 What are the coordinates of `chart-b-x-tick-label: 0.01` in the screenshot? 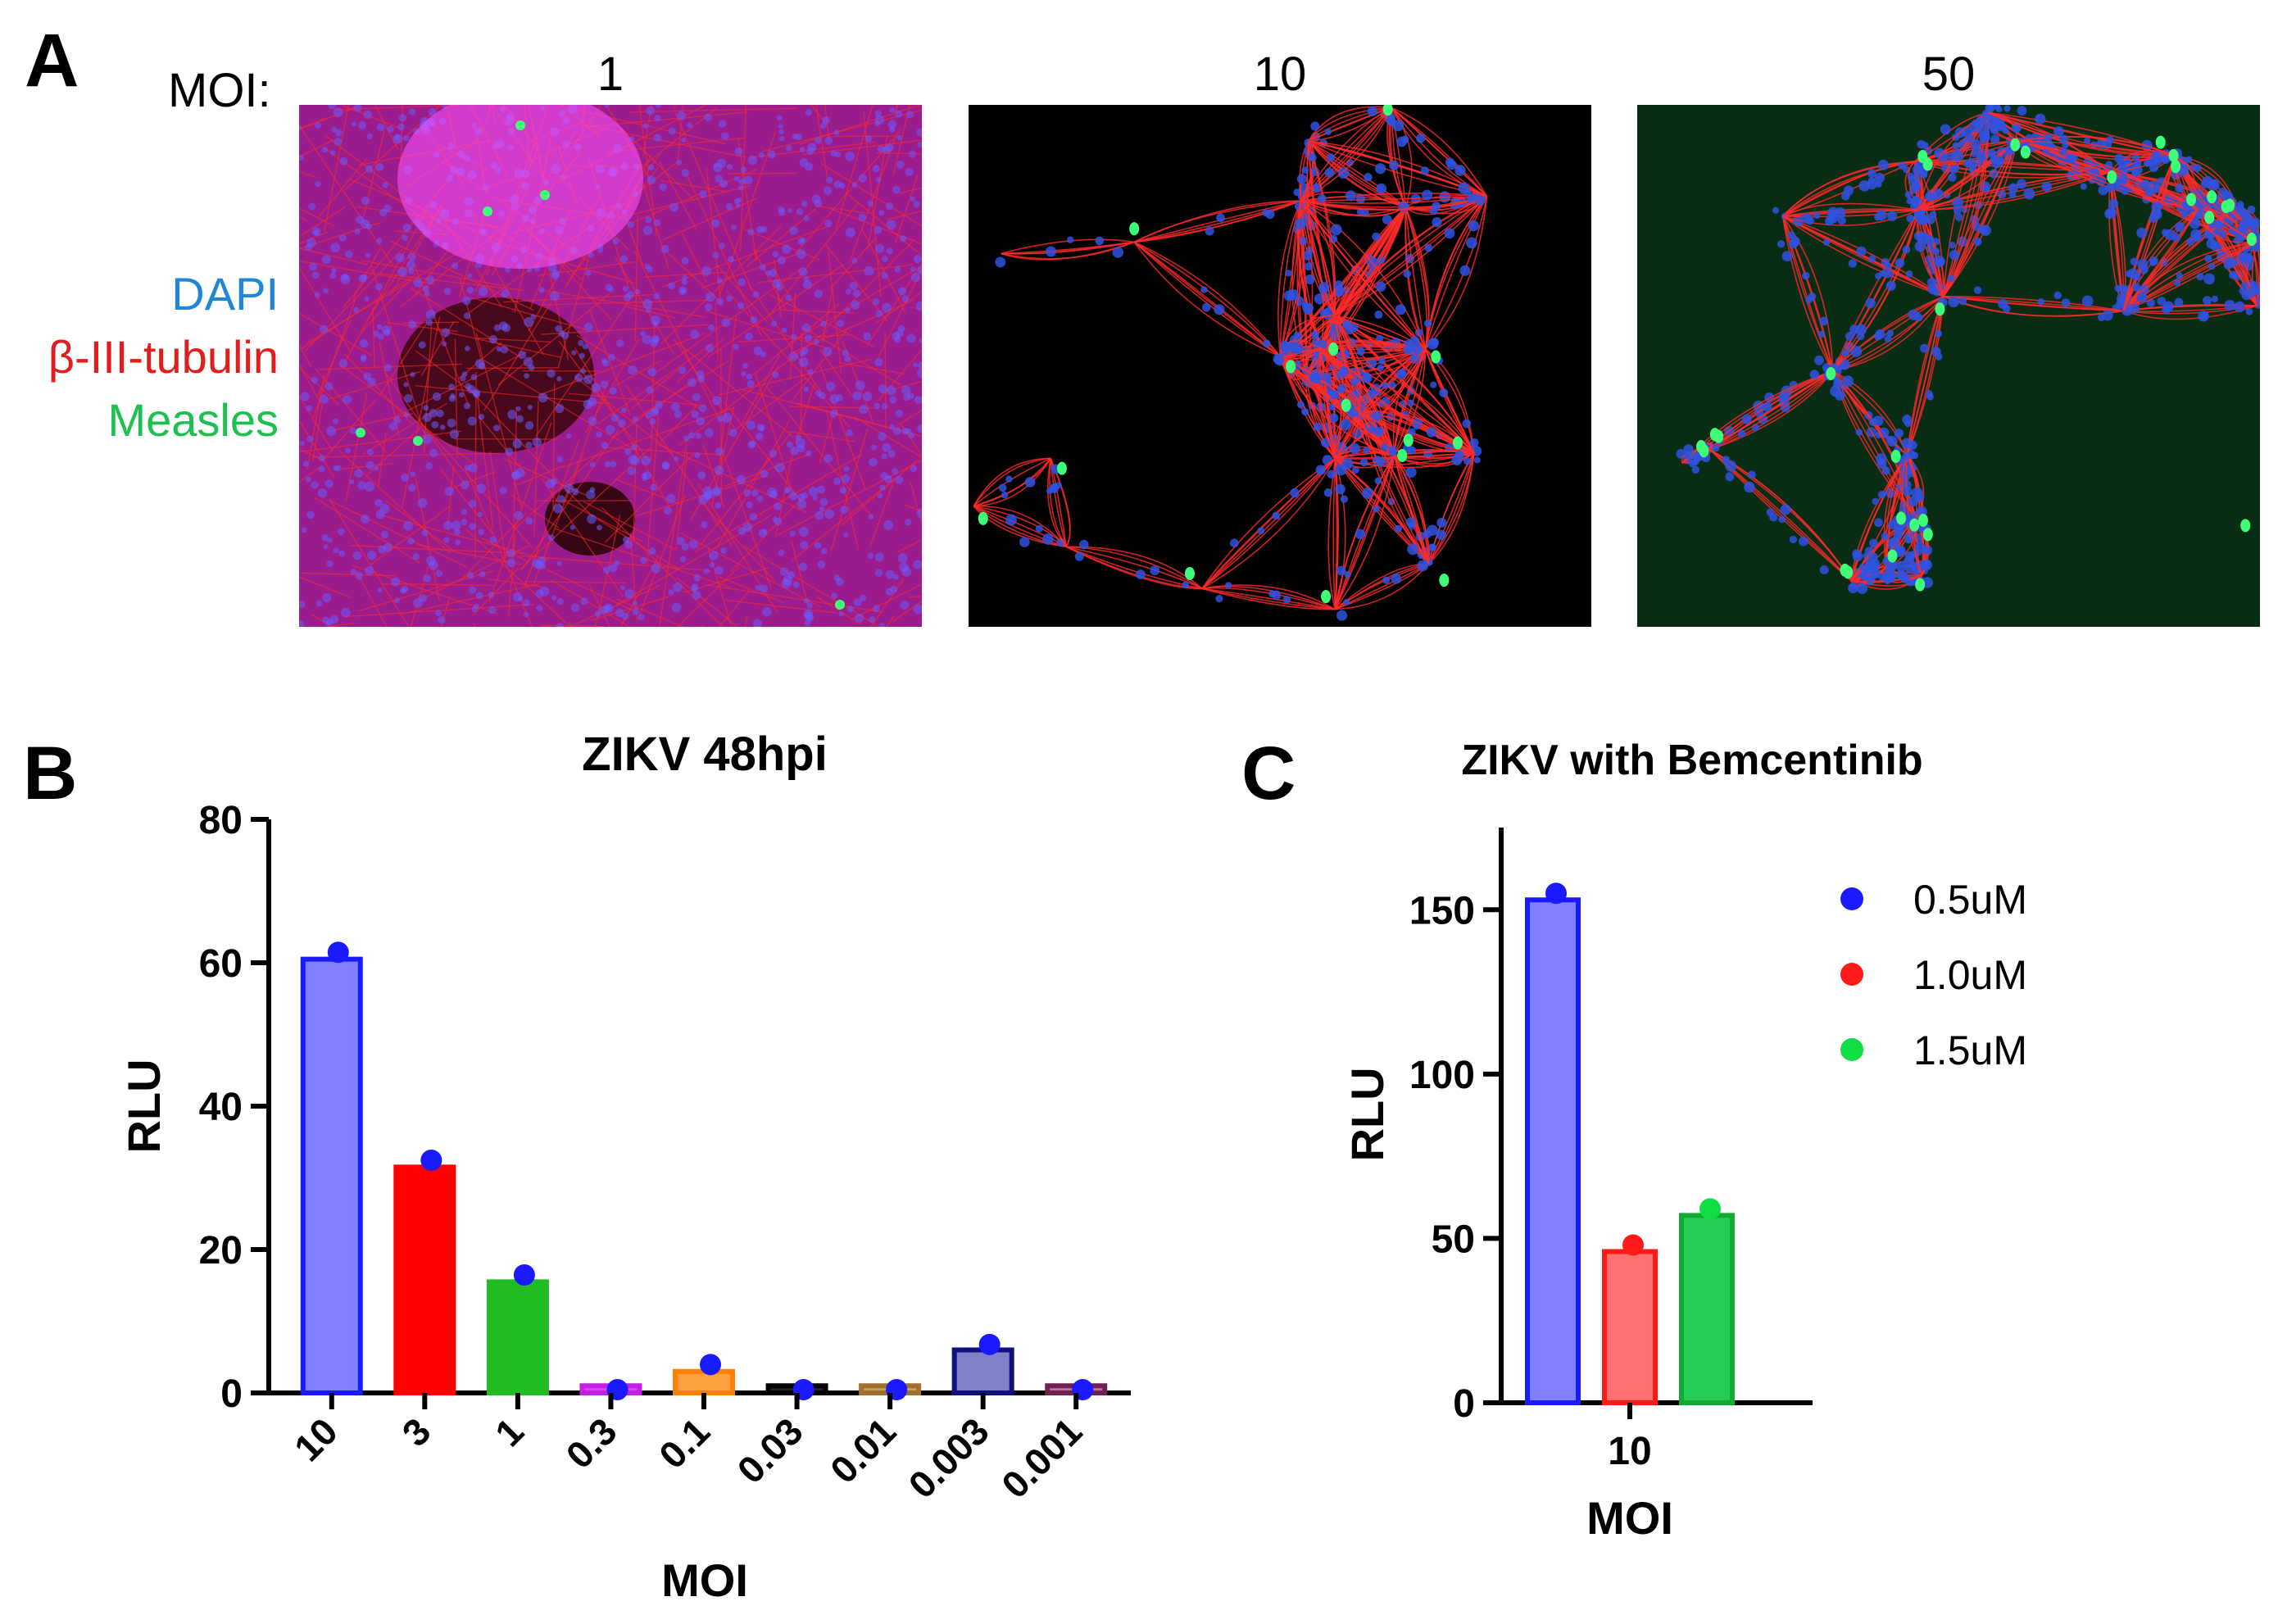 It's located at (863, 1450).